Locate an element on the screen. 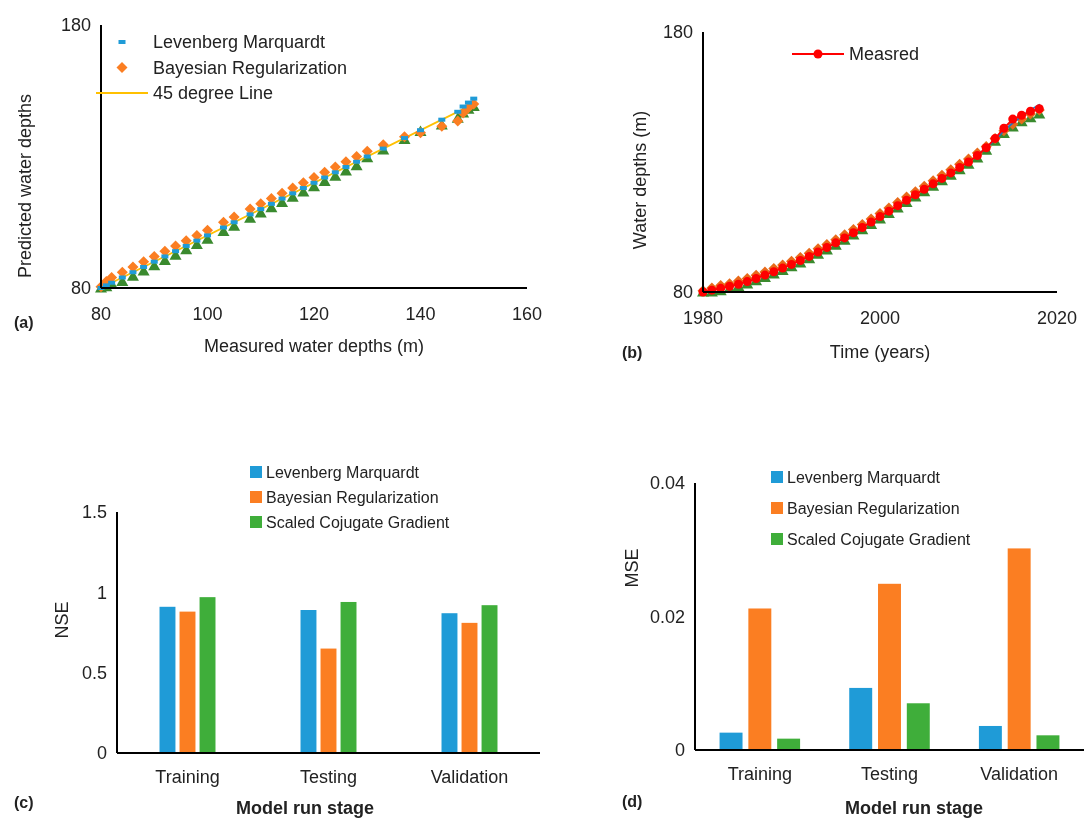  y-axis-title: MSE is located at coordinates (632, 568).